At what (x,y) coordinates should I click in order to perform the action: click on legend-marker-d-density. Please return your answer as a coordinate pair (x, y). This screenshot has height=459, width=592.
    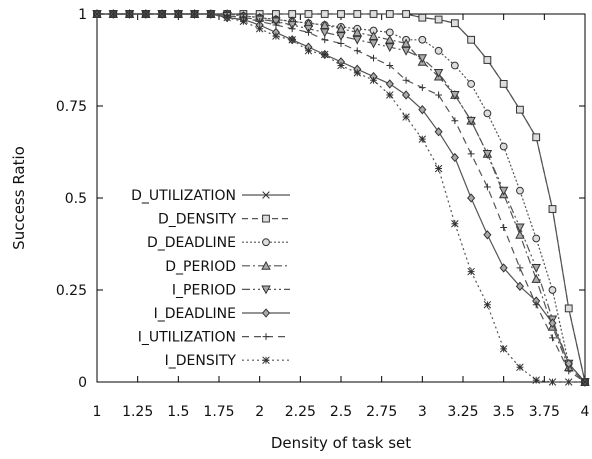
    Looking at the image, I should click on (266, 218).